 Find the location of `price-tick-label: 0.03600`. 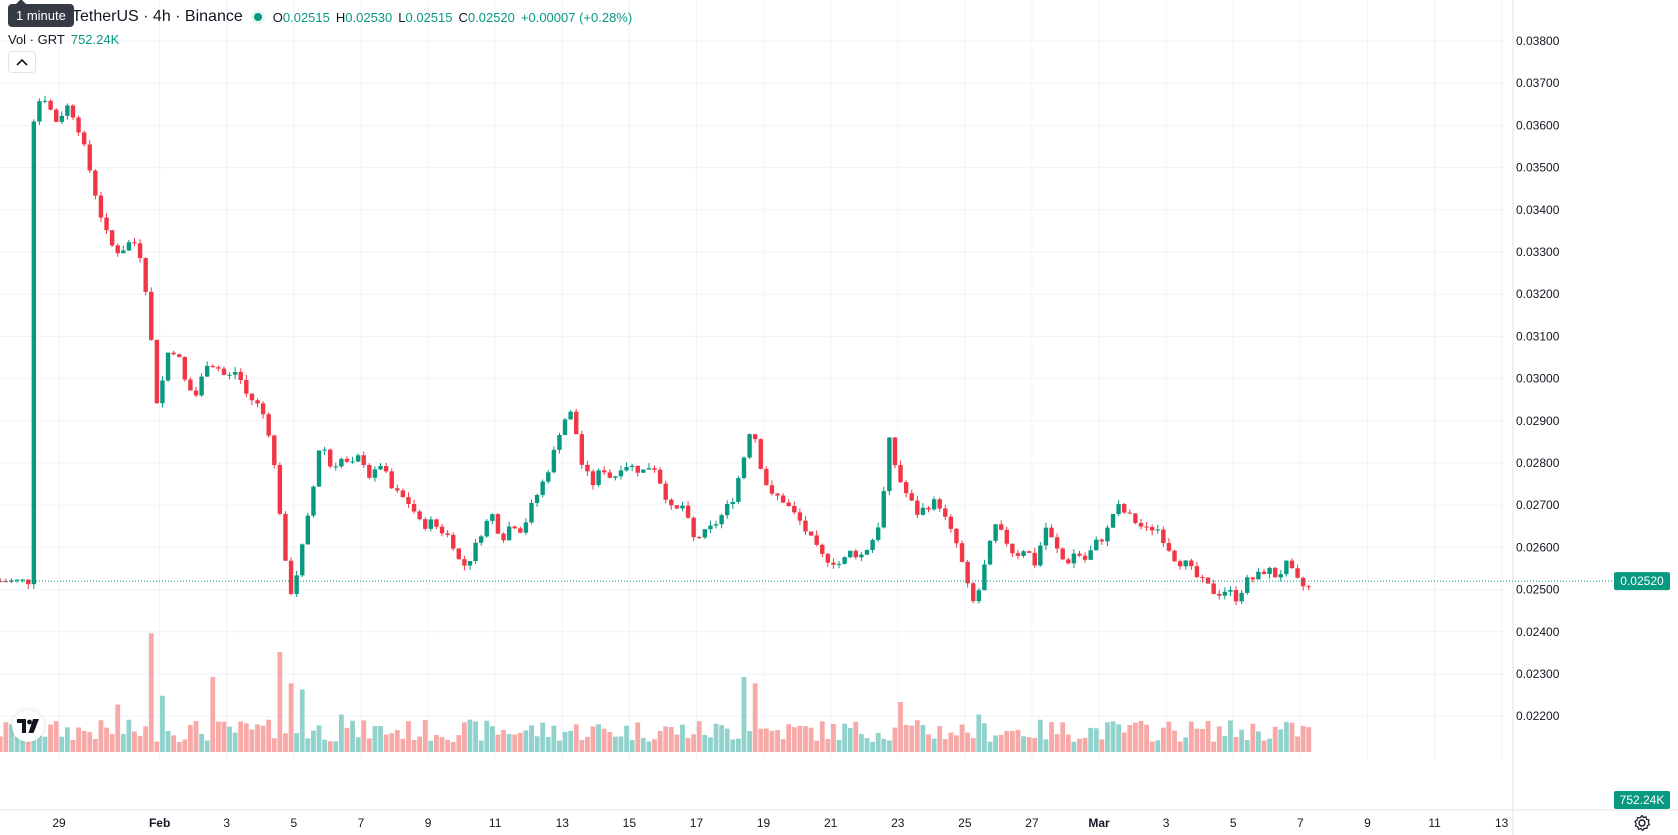

price-tick-label: 0.03600 is located at coordinates (1538, 125).